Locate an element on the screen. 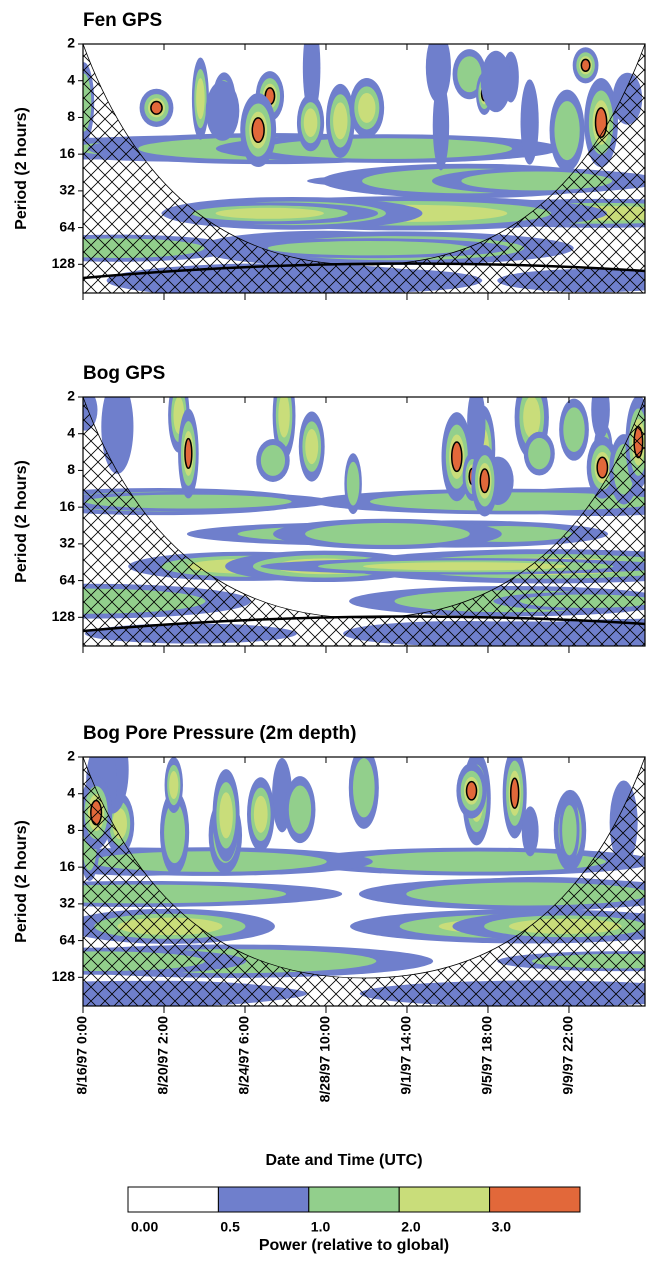 Image resolution: width=652 pixels, height=1275 pixels. x-tick-label: 9/1/97 14:00 is located at coordinates (406, 1055).